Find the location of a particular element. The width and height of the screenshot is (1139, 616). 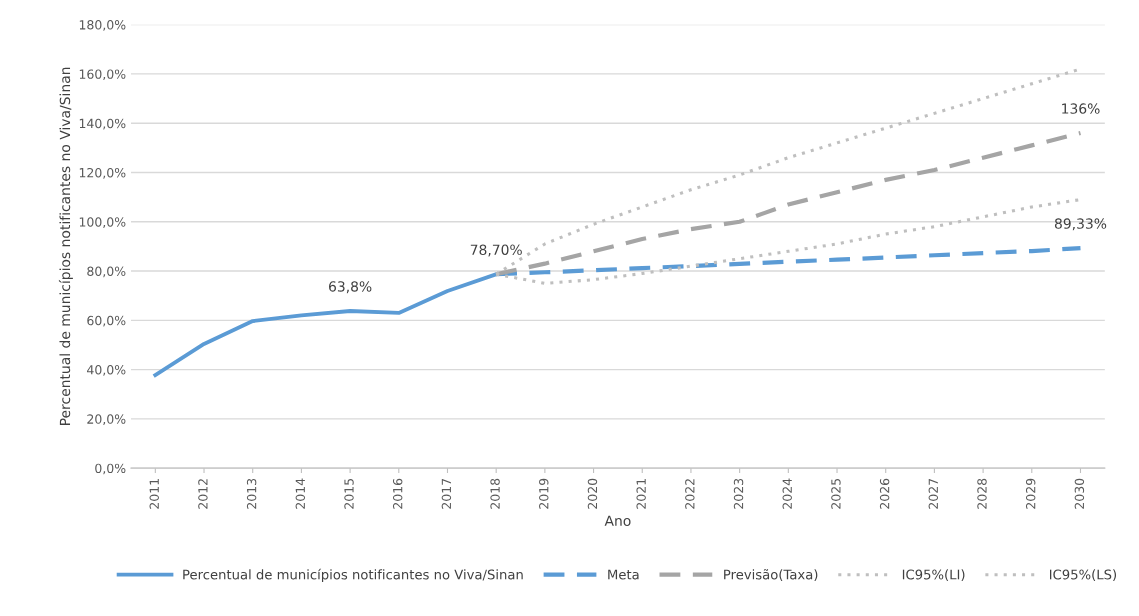

y-axis-title: Percentual de municípios notificantes no Viva/Sinan is located at coordinates (65, 246).